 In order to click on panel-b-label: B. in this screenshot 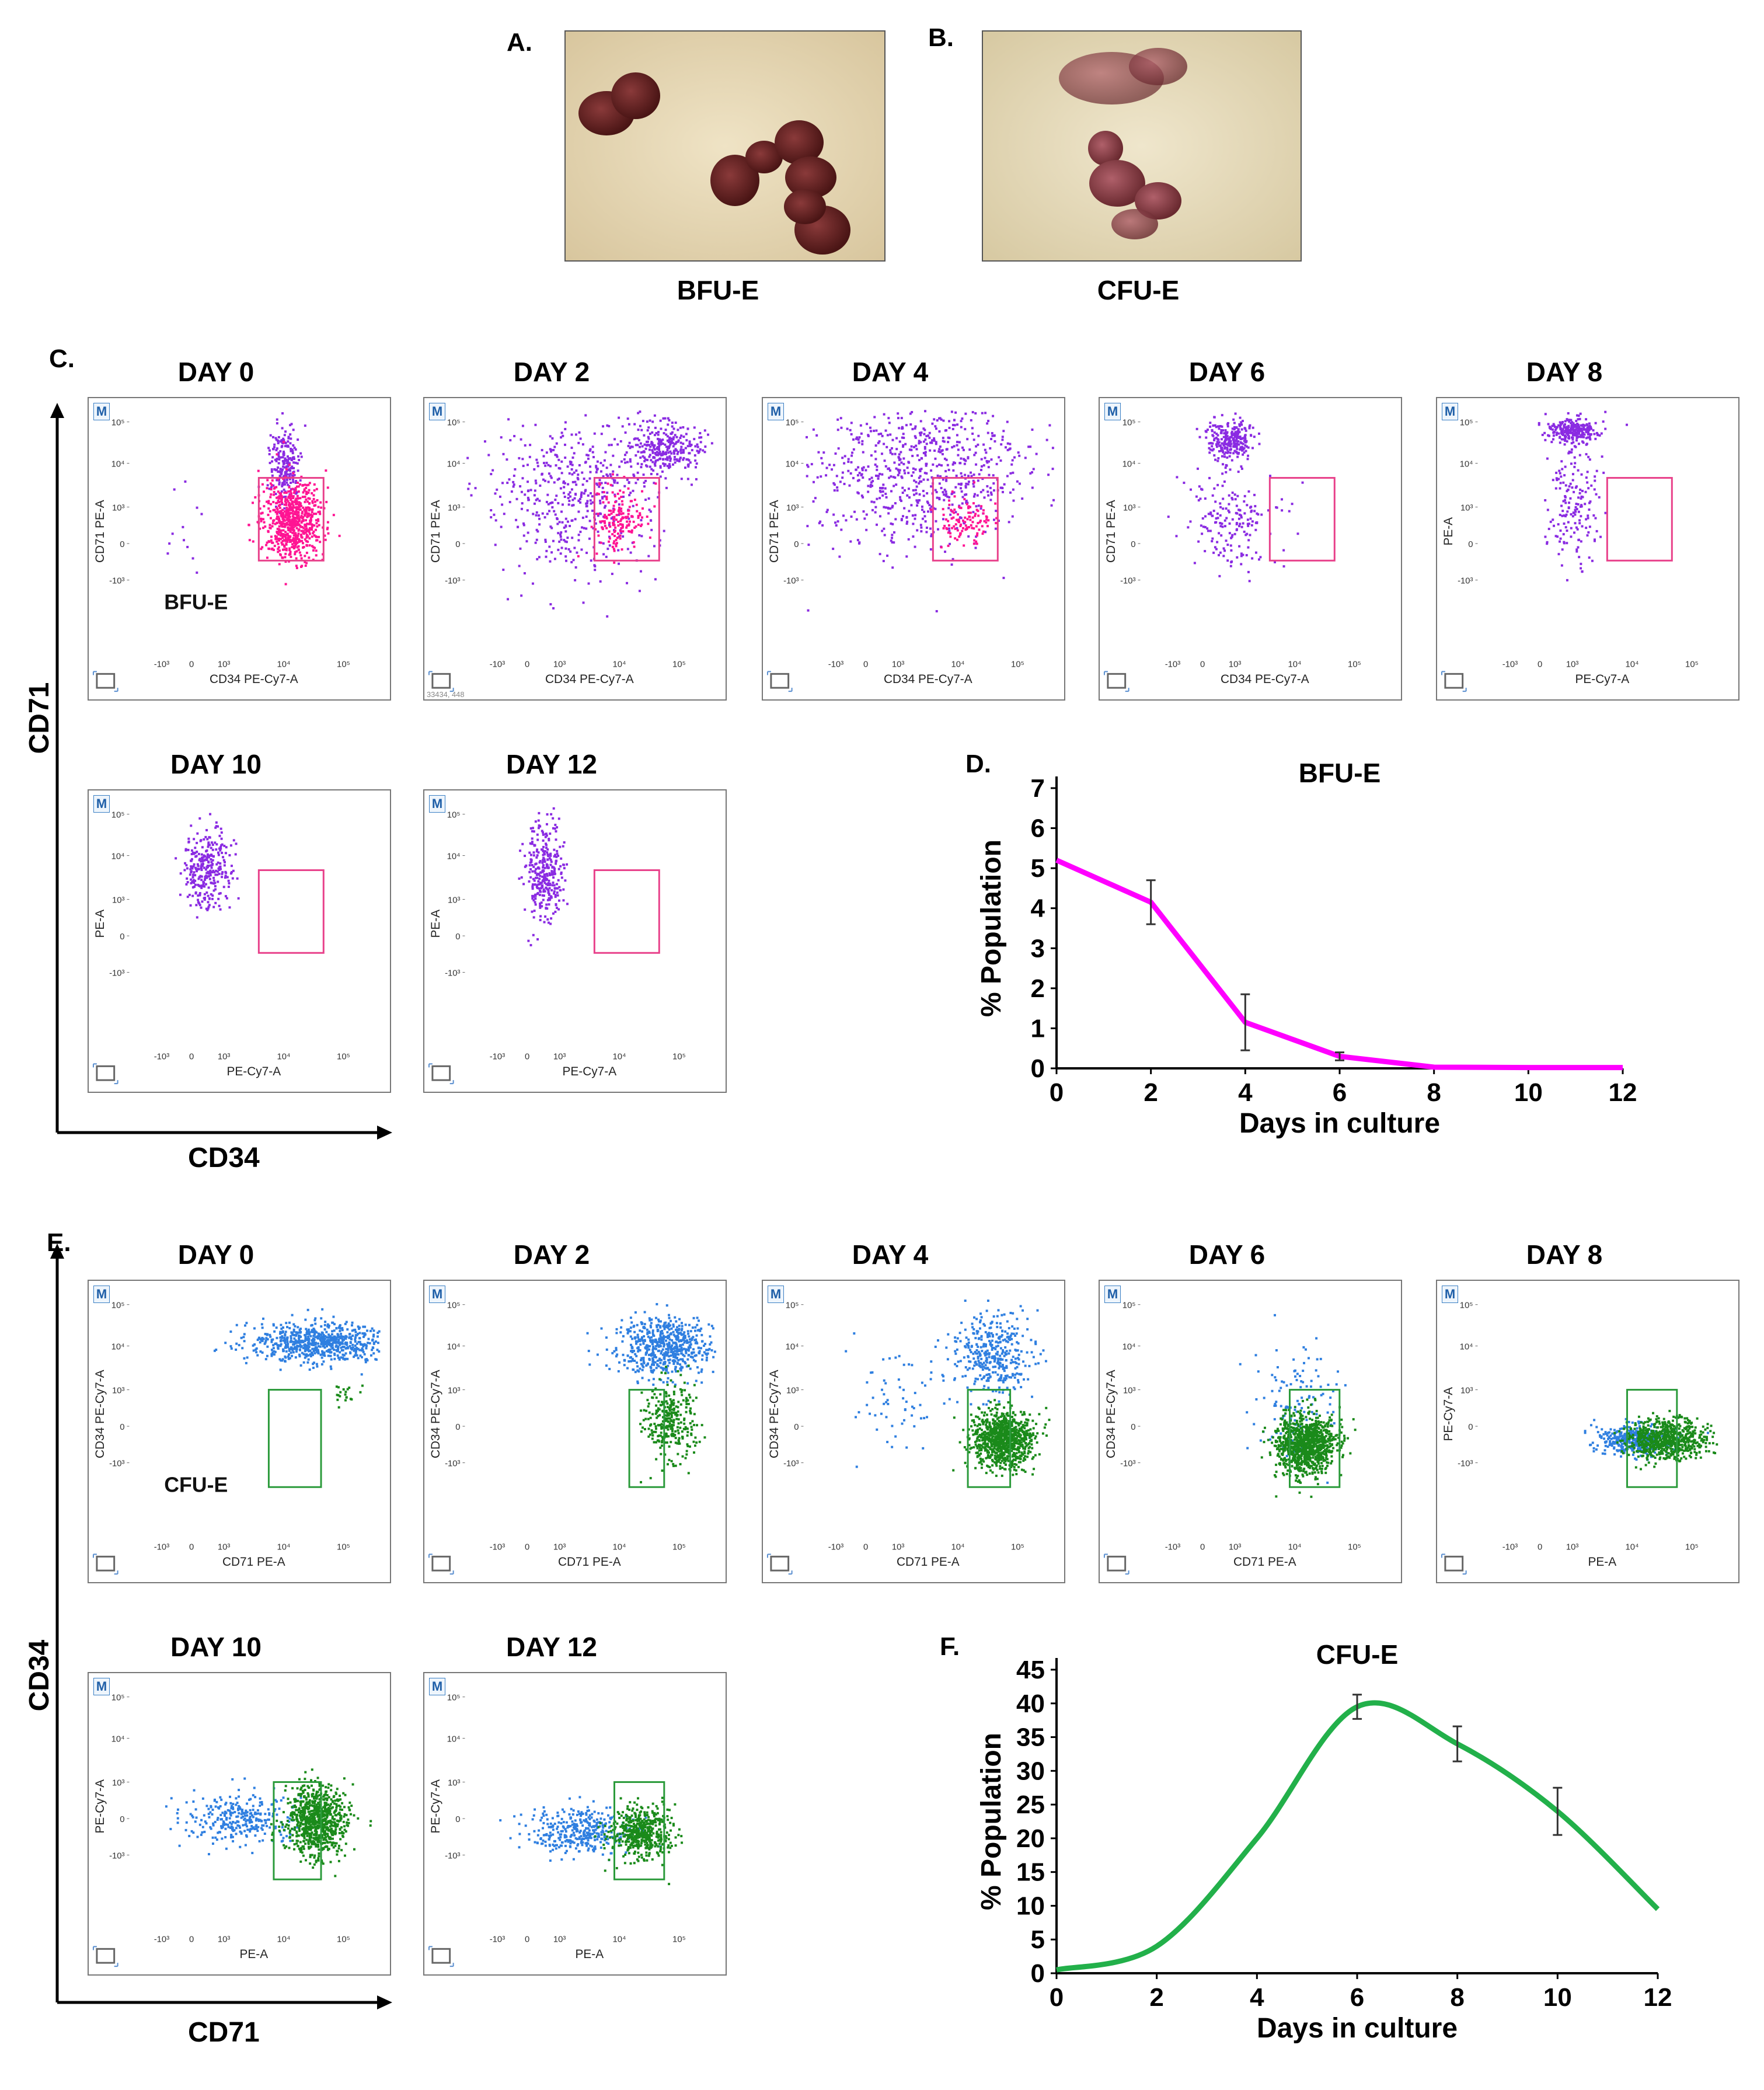, I will do `click(941, 38)`.